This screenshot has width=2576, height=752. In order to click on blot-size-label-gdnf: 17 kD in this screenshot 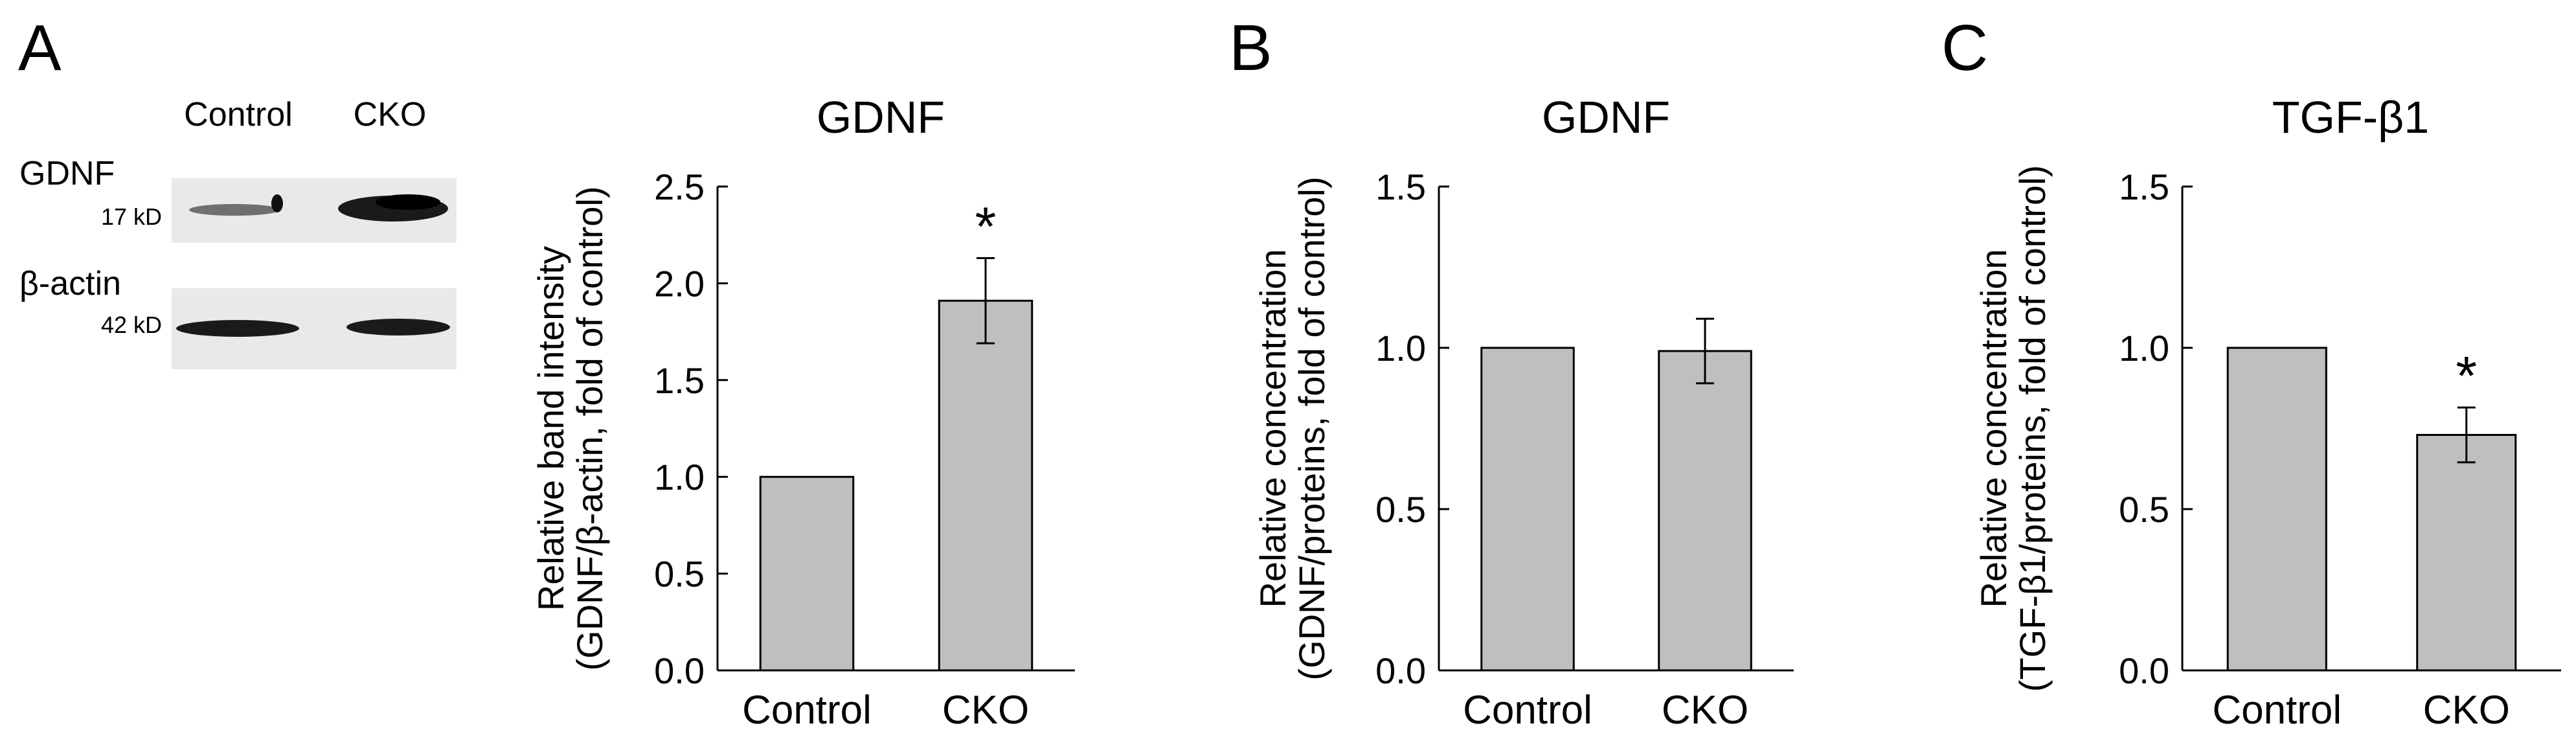, I will do `click(131, 217)`.